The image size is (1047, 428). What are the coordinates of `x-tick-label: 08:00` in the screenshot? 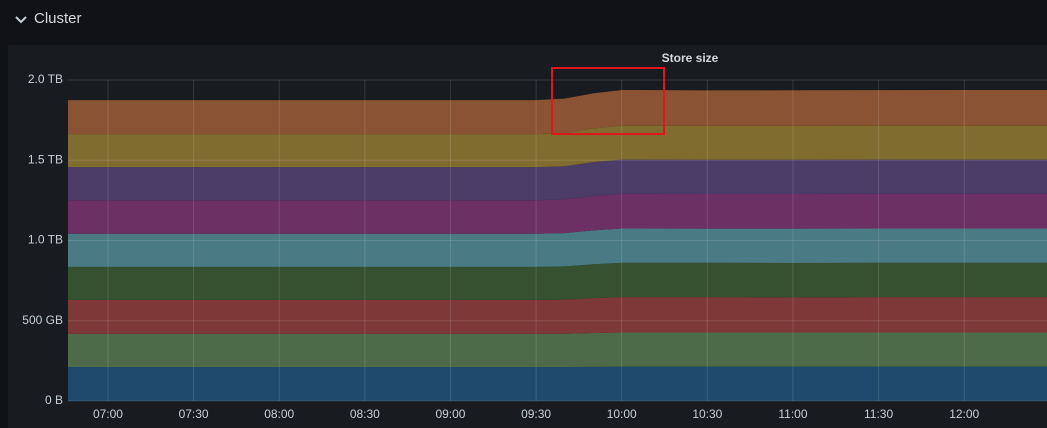 It's located at (279, 414).